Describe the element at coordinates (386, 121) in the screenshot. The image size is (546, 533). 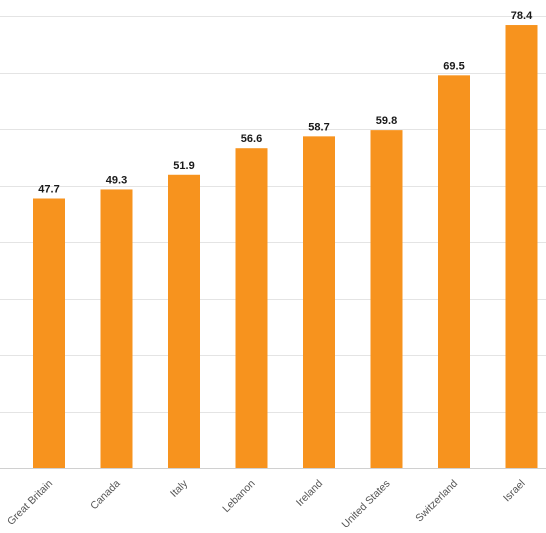
I see `value-label: 59.8` at that location.